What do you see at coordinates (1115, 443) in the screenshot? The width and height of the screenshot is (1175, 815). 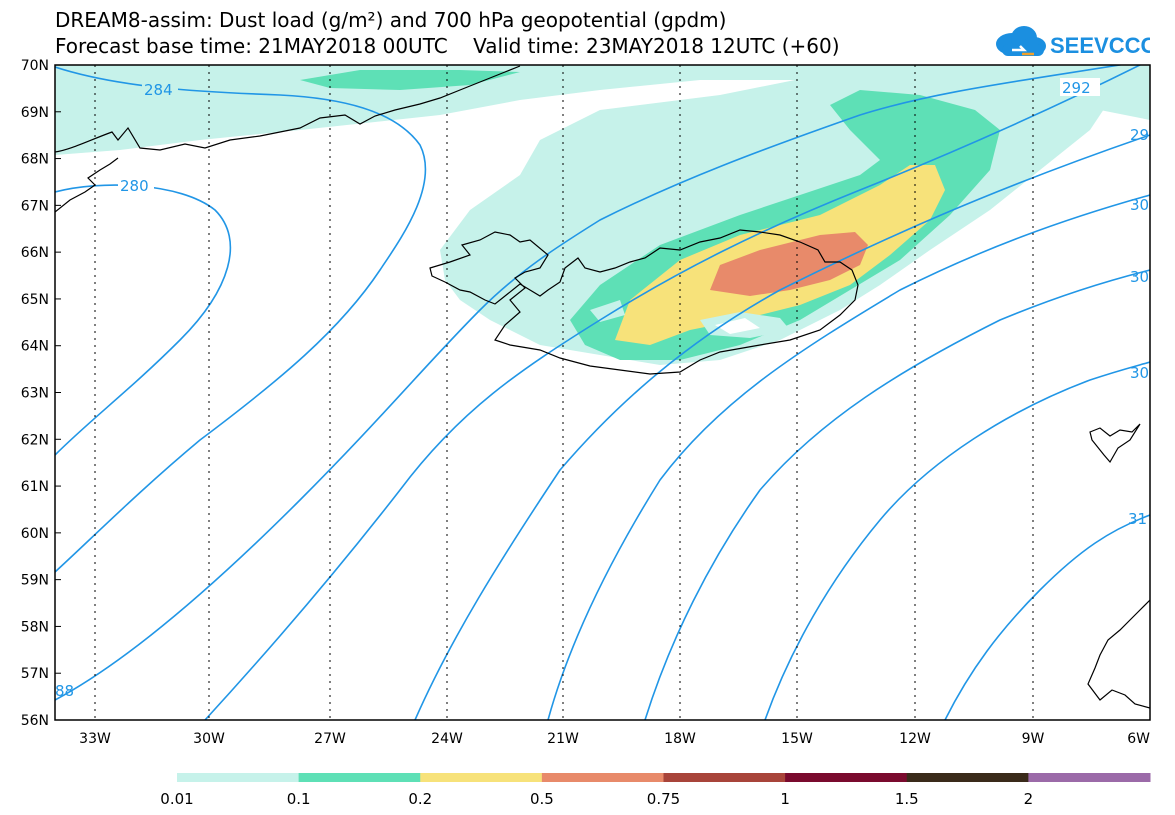 I see `faroe-coast` at bounding box center [1115, 443].